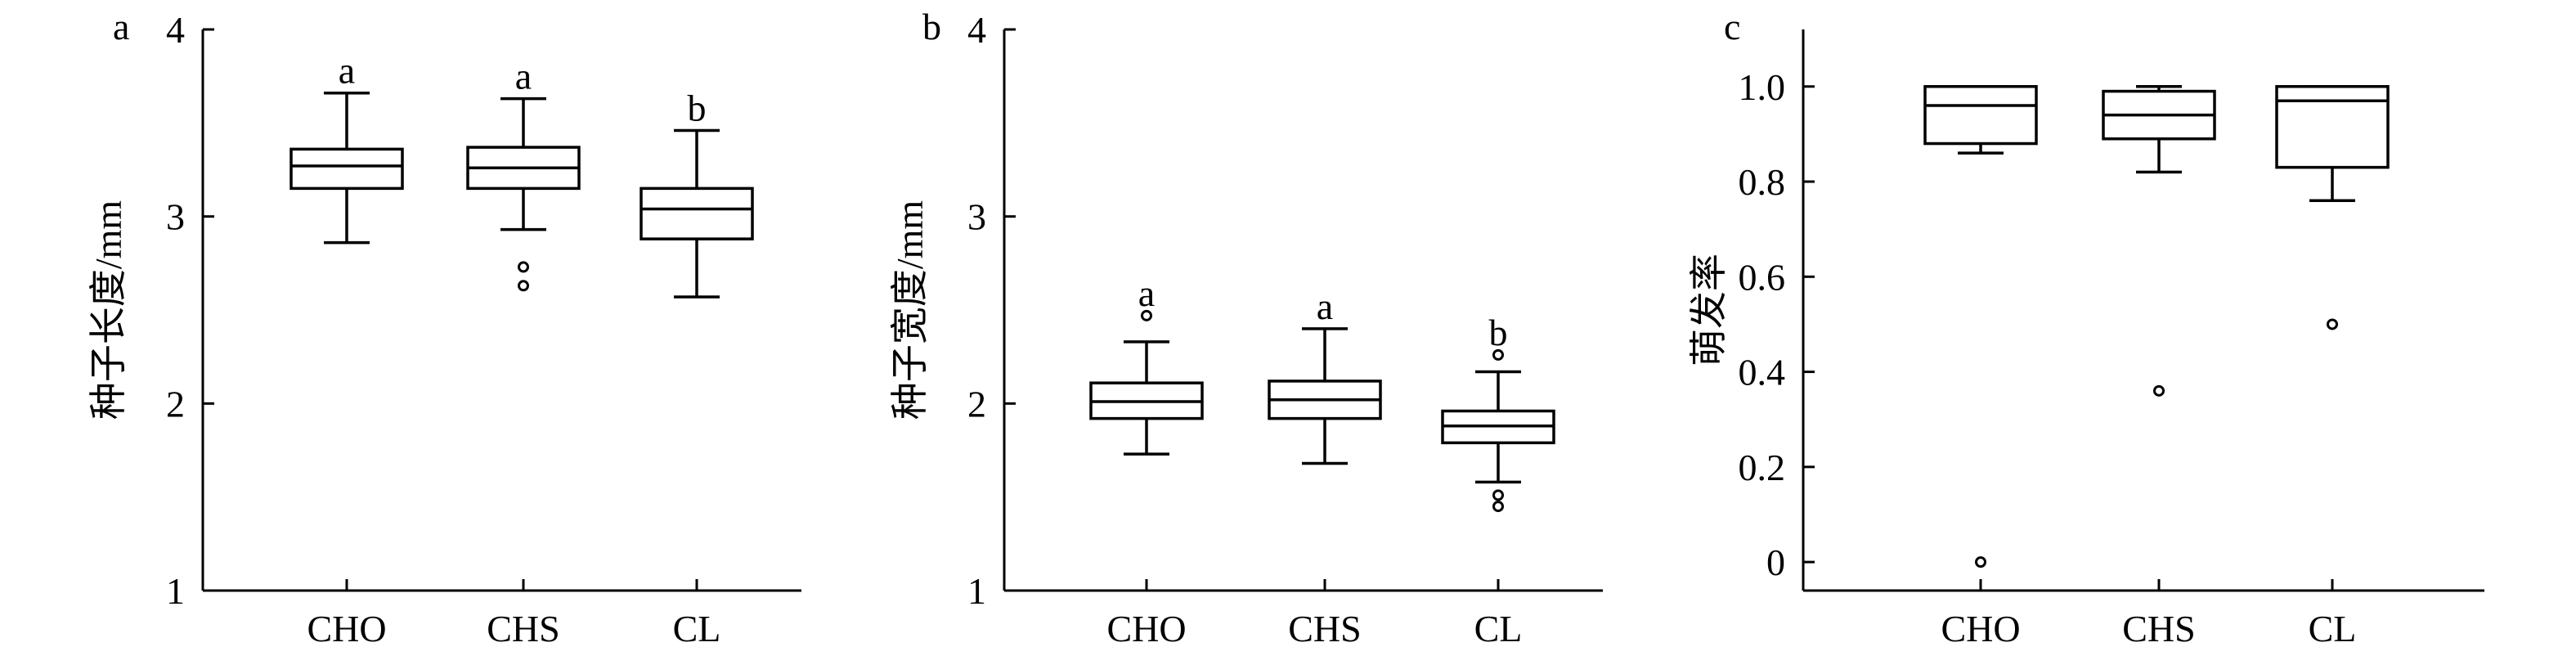 Image resolution: width=2576 pixels, height=656 pixels. I want to click on box-CL, so click(2332, 207).